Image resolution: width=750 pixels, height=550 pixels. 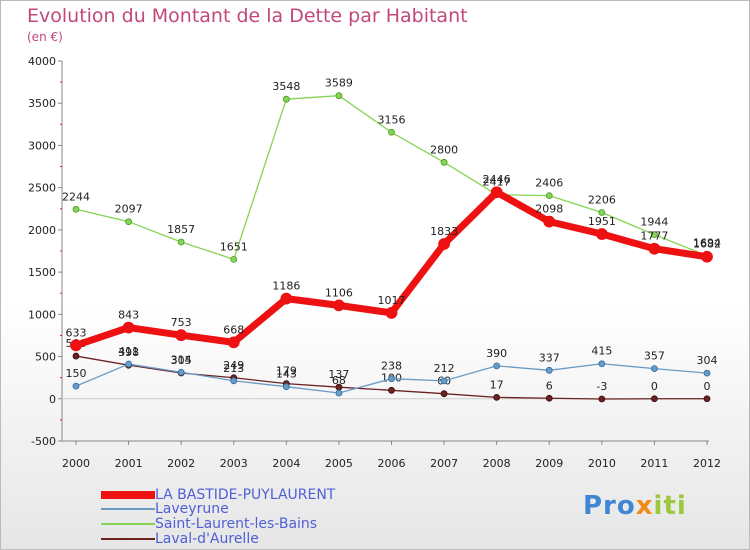 What do you see at coordinates (128, 539) in the screenshot?
I see `legend-swatch-laval` at bounding box center [128, 539].